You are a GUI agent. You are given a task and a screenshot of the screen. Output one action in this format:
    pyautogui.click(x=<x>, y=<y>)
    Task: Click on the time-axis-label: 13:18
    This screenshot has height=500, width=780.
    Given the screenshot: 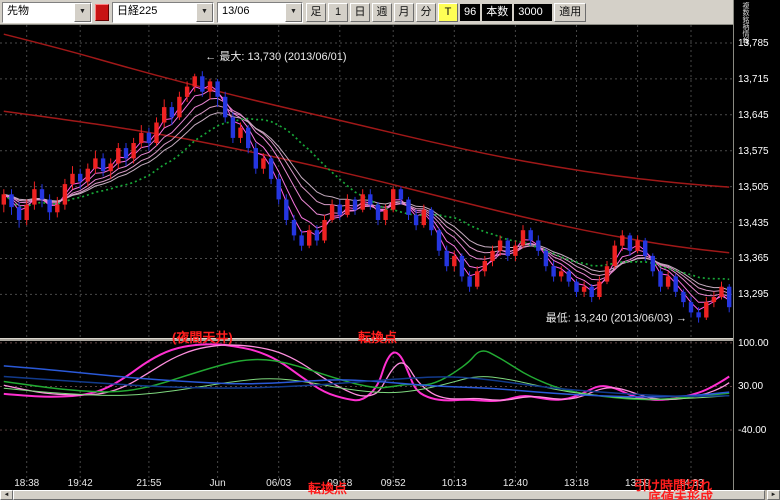 What is the action you would take?
    pyautogui.click(x=576, y=483)
    